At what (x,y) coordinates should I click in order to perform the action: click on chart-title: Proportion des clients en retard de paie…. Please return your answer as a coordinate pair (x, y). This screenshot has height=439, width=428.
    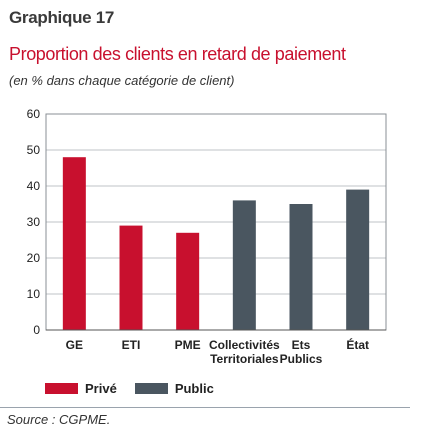
    Looking at the image, I should click on (177, 54).